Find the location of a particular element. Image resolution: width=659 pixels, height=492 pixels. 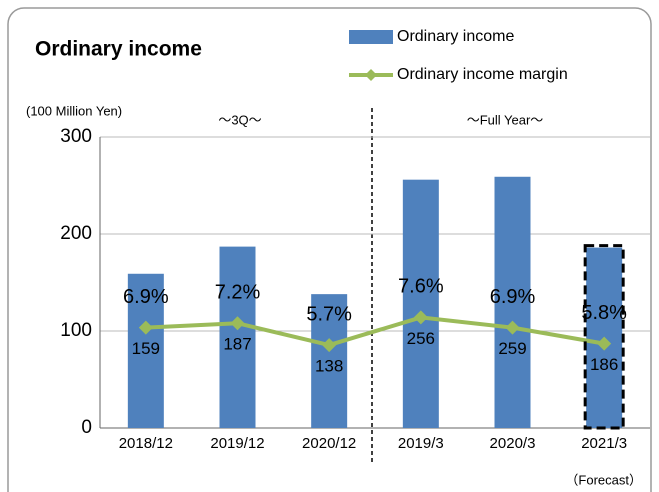

forecast-box is located at coordinates (604, 337).